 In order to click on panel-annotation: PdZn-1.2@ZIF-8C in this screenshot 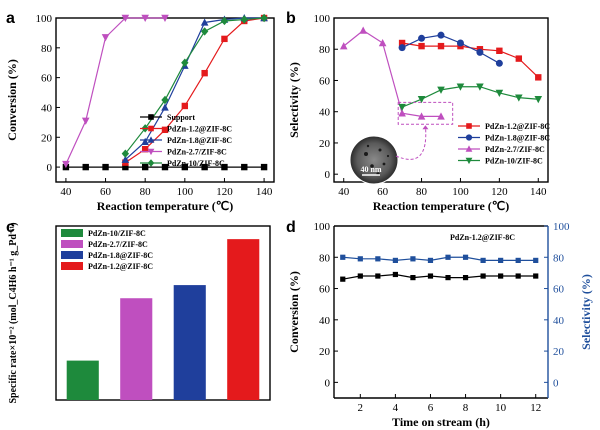, I will do `click(482, 237)`.